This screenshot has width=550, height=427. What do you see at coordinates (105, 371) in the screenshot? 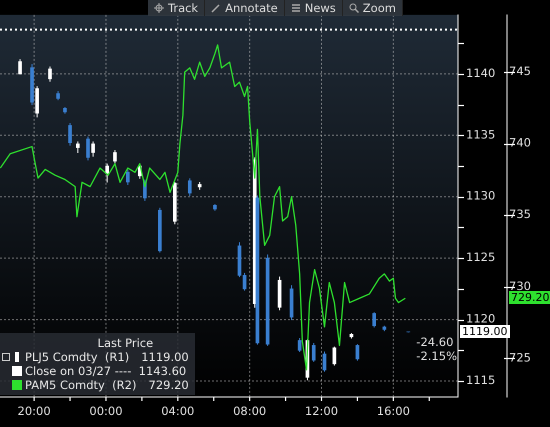
I see `legend-label: Close on 03/27 ---- 1143.60` at bounding box center [105, 371].